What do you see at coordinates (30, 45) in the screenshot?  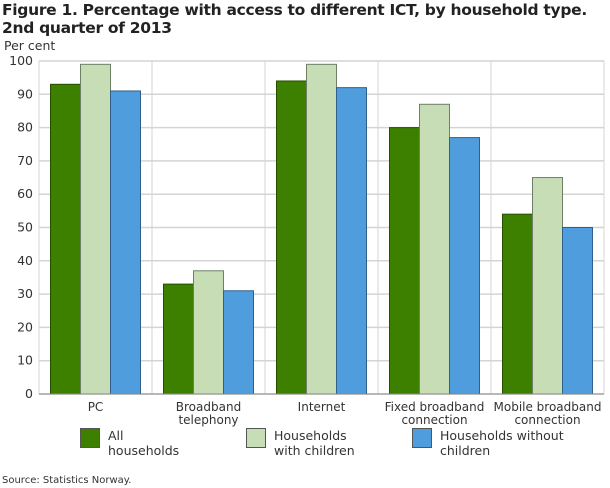 I see `y-axis-label: Per cent` at bounding box center [30, 45].